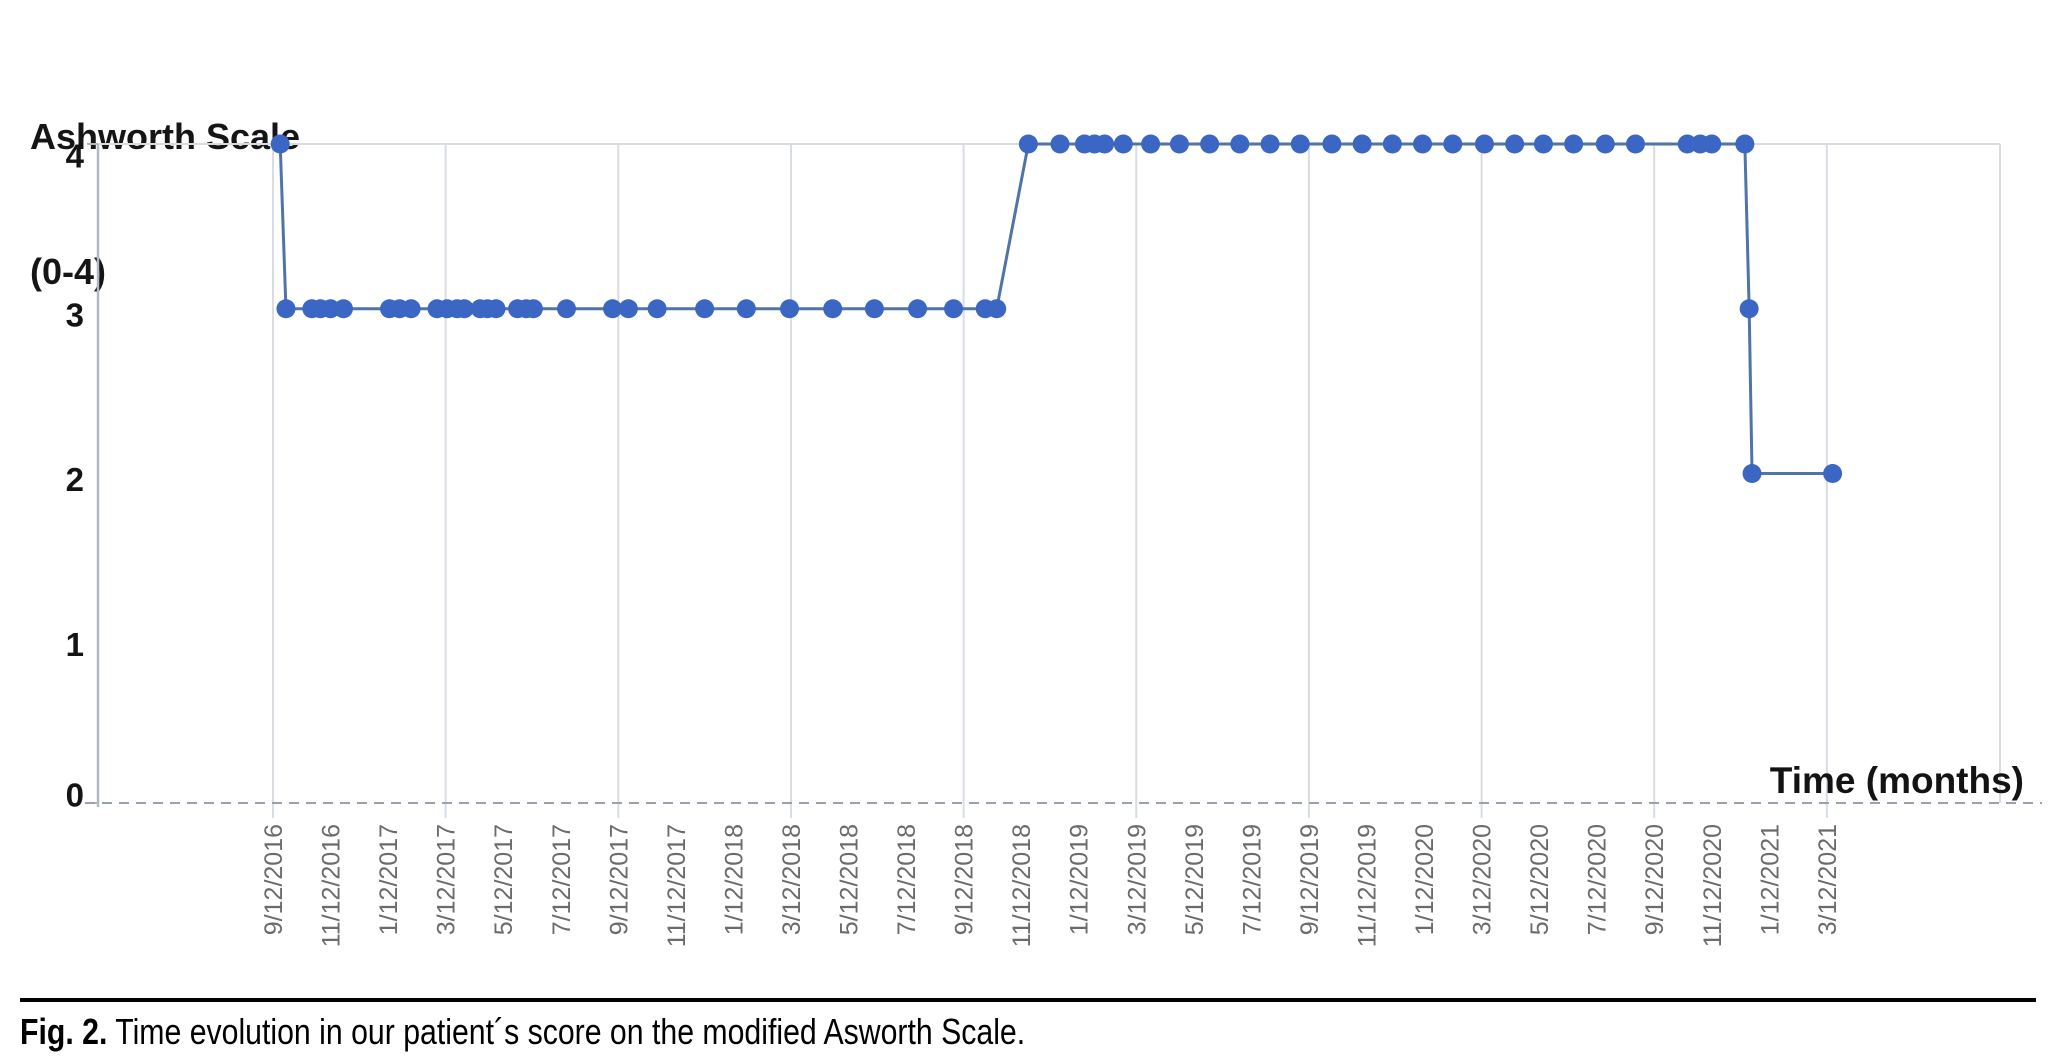 The height and width of the screenshot is (1060, 2052). Describe the element at coordinates (332, 885) in the screenshot. I see `x-tick-label: 11/12/2016` at that location.